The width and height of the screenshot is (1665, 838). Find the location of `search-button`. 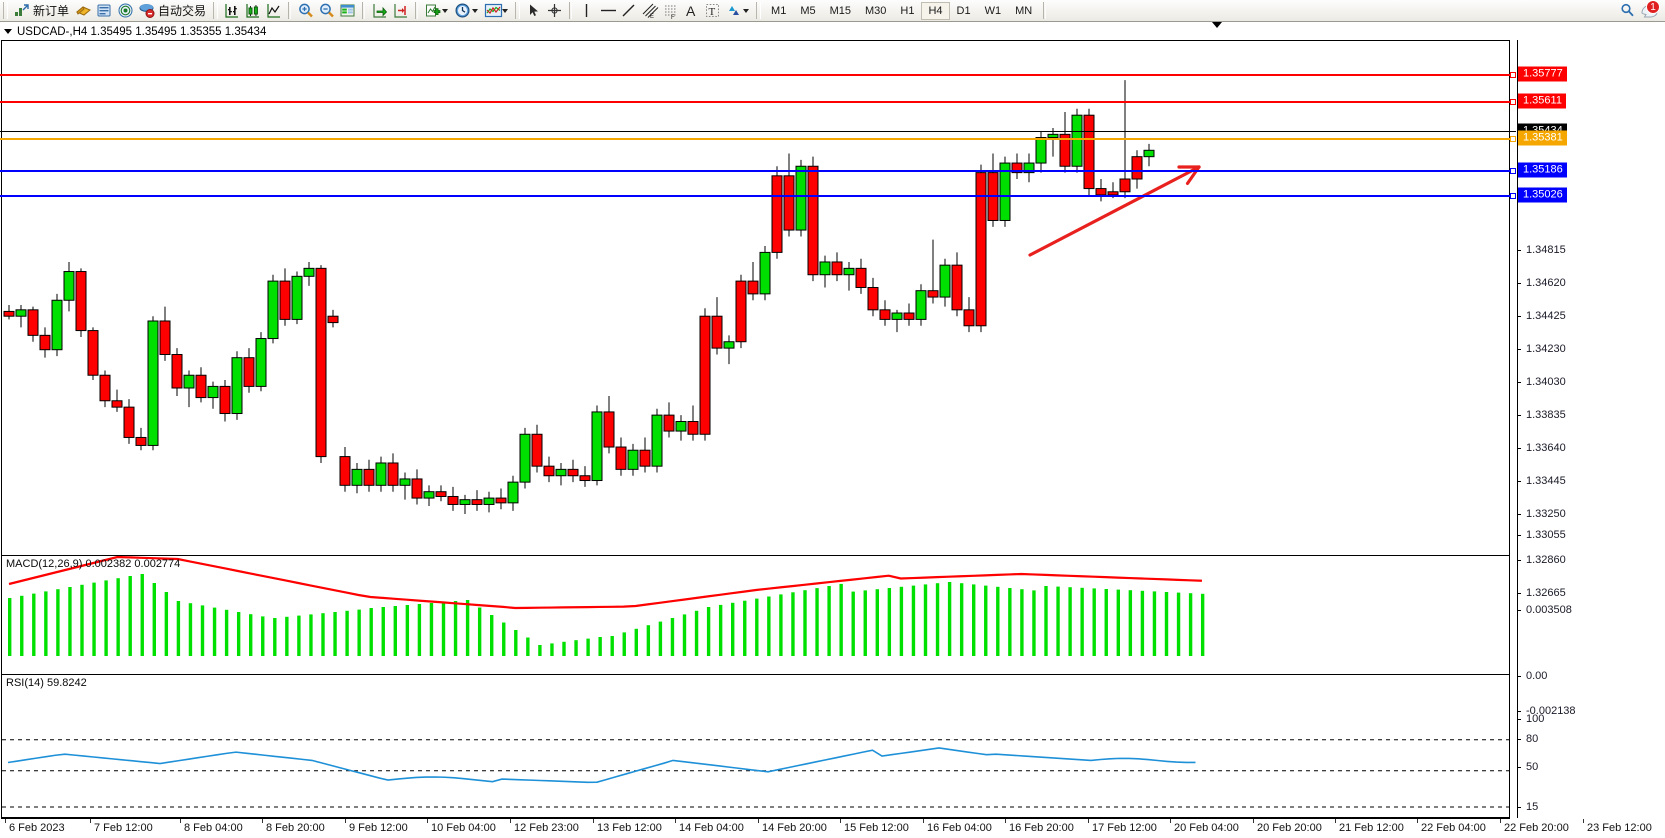

search-button is located at coordinates (1627, 11).